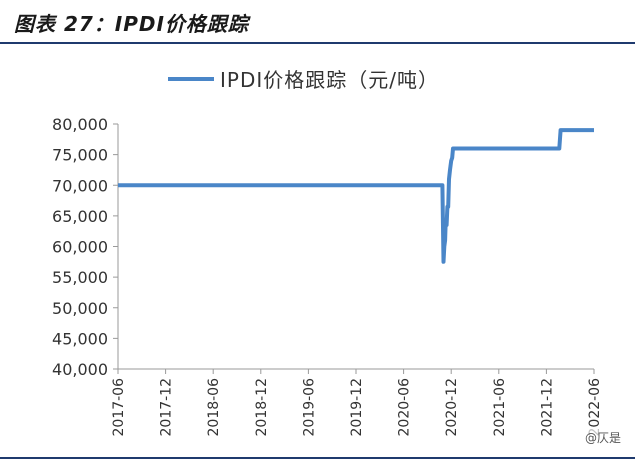 Image resolution: width=635 pixels, height=460 pixels. Describe the element at coordinates (80, 185) in the screenshot. I see `y-tick-label: 70,000` at that location.